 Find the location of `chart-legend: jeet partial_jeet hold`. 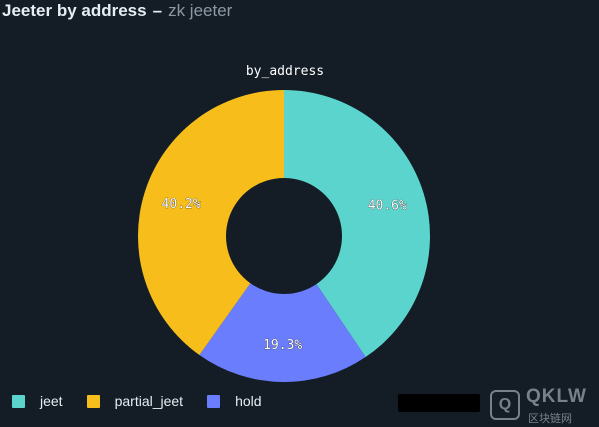

chart-legend: jeet partial_jeet hold is located at coordinates (137, 401).